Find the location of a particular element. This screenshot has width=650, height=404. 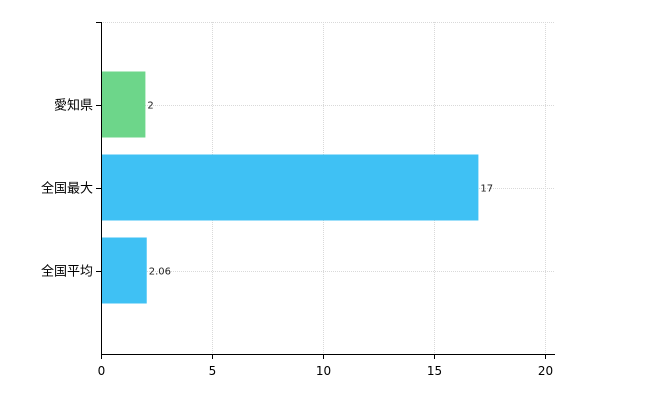

x-tick-label: 20 is located at coordinates (545, 371).